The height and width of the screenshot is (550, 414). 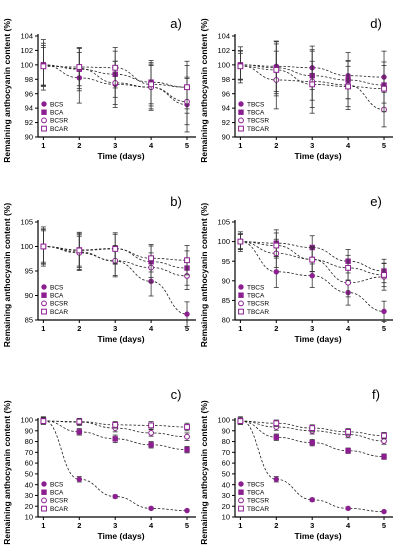 What do you see at coordinates (44, 120) in the screenshot?
I see `legend-marker-bcsr` at bounding box center [44, 120].